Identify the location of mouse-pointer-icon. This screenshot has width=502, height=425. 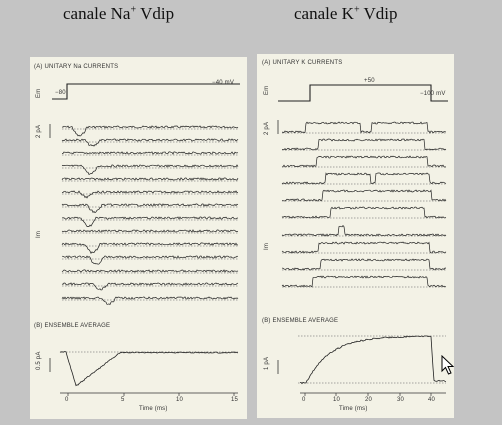
(448, 365).